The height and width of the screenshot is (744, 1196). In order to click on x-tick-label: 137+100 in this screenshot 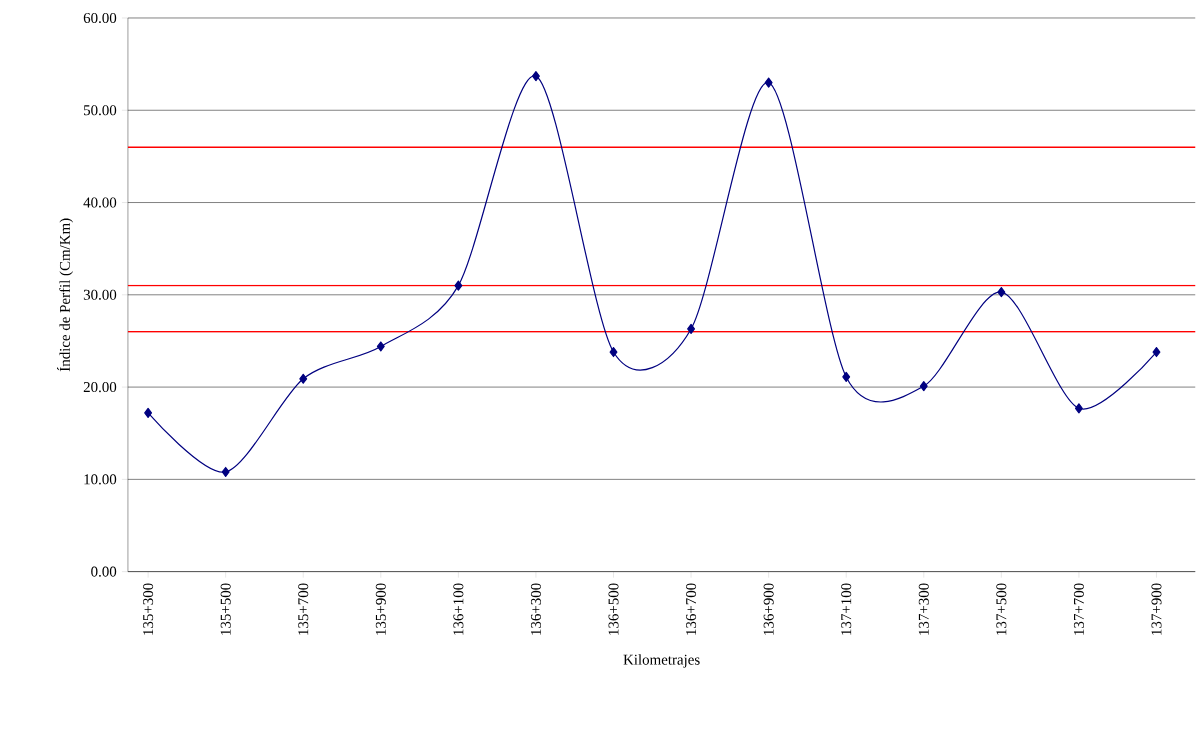, I will do `click(846, 609)`.